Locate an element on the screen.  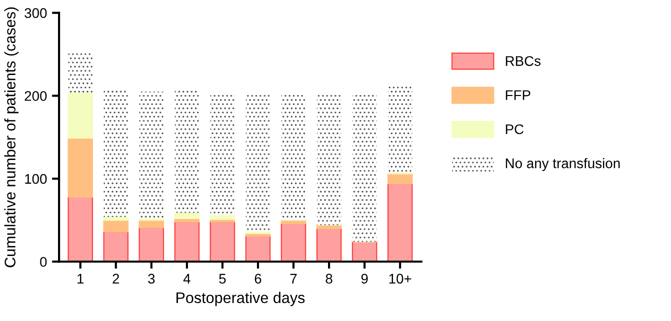
legend-label: RBCs is located at coordinates (523, 61).